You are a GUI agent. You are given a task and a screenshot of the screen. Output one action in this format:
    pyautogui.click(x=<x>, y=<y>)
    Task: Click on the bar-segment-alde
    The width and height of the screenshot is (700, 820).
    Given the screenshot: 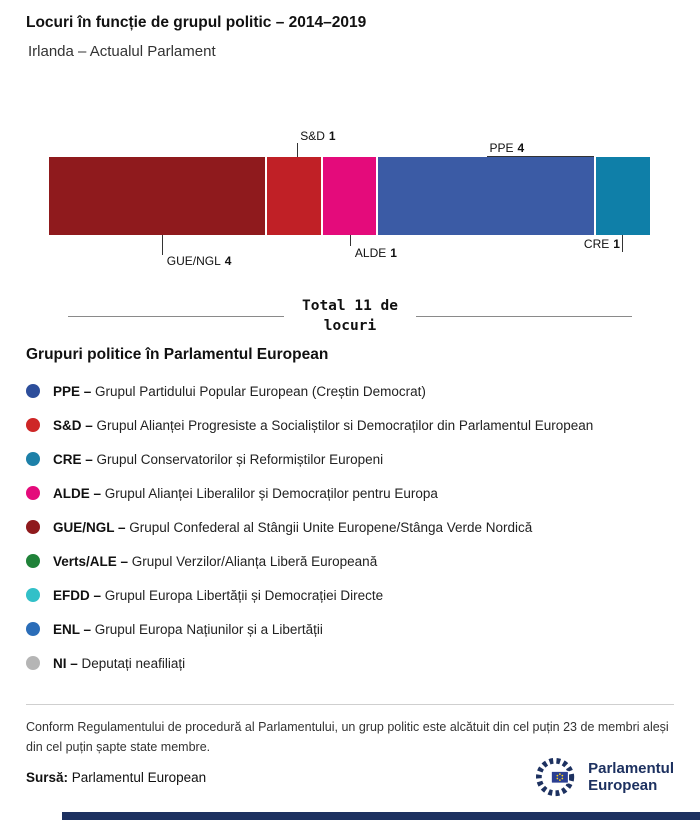 What is the action you would take?
    pyautogui.click(x=350, y=196)
    